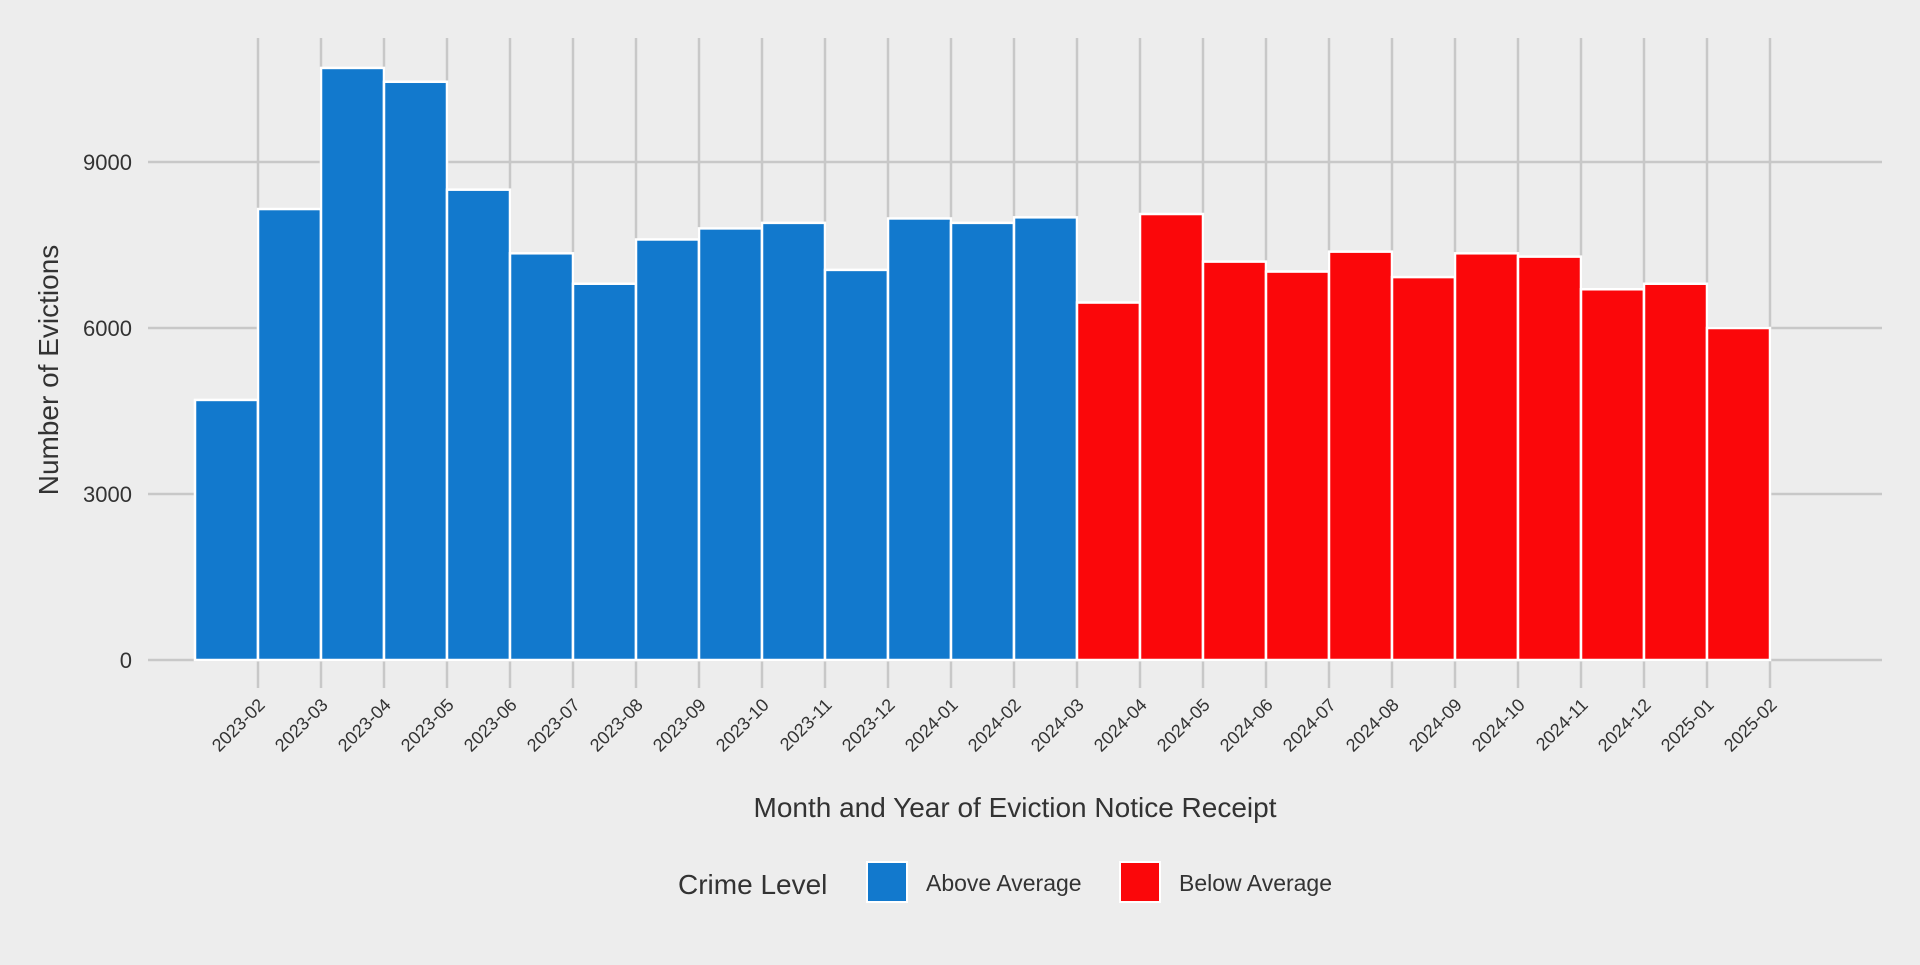 This screenshot has width=1920, height=965. What do you see at coordinates (490, 725) in the screenshot?
I see `x-tick-label: 2023-06` at bounding box center [490, 725].